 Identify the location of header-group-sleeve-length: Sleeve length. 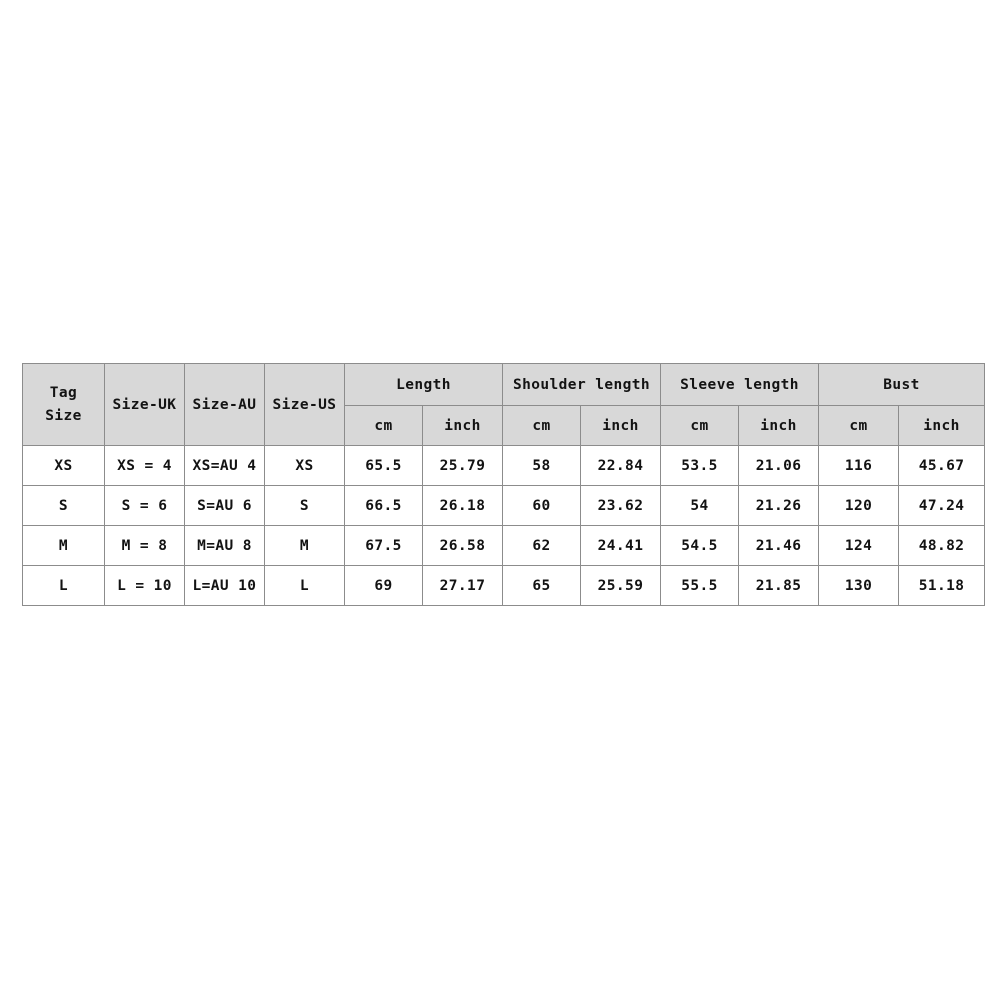
(740, 384).